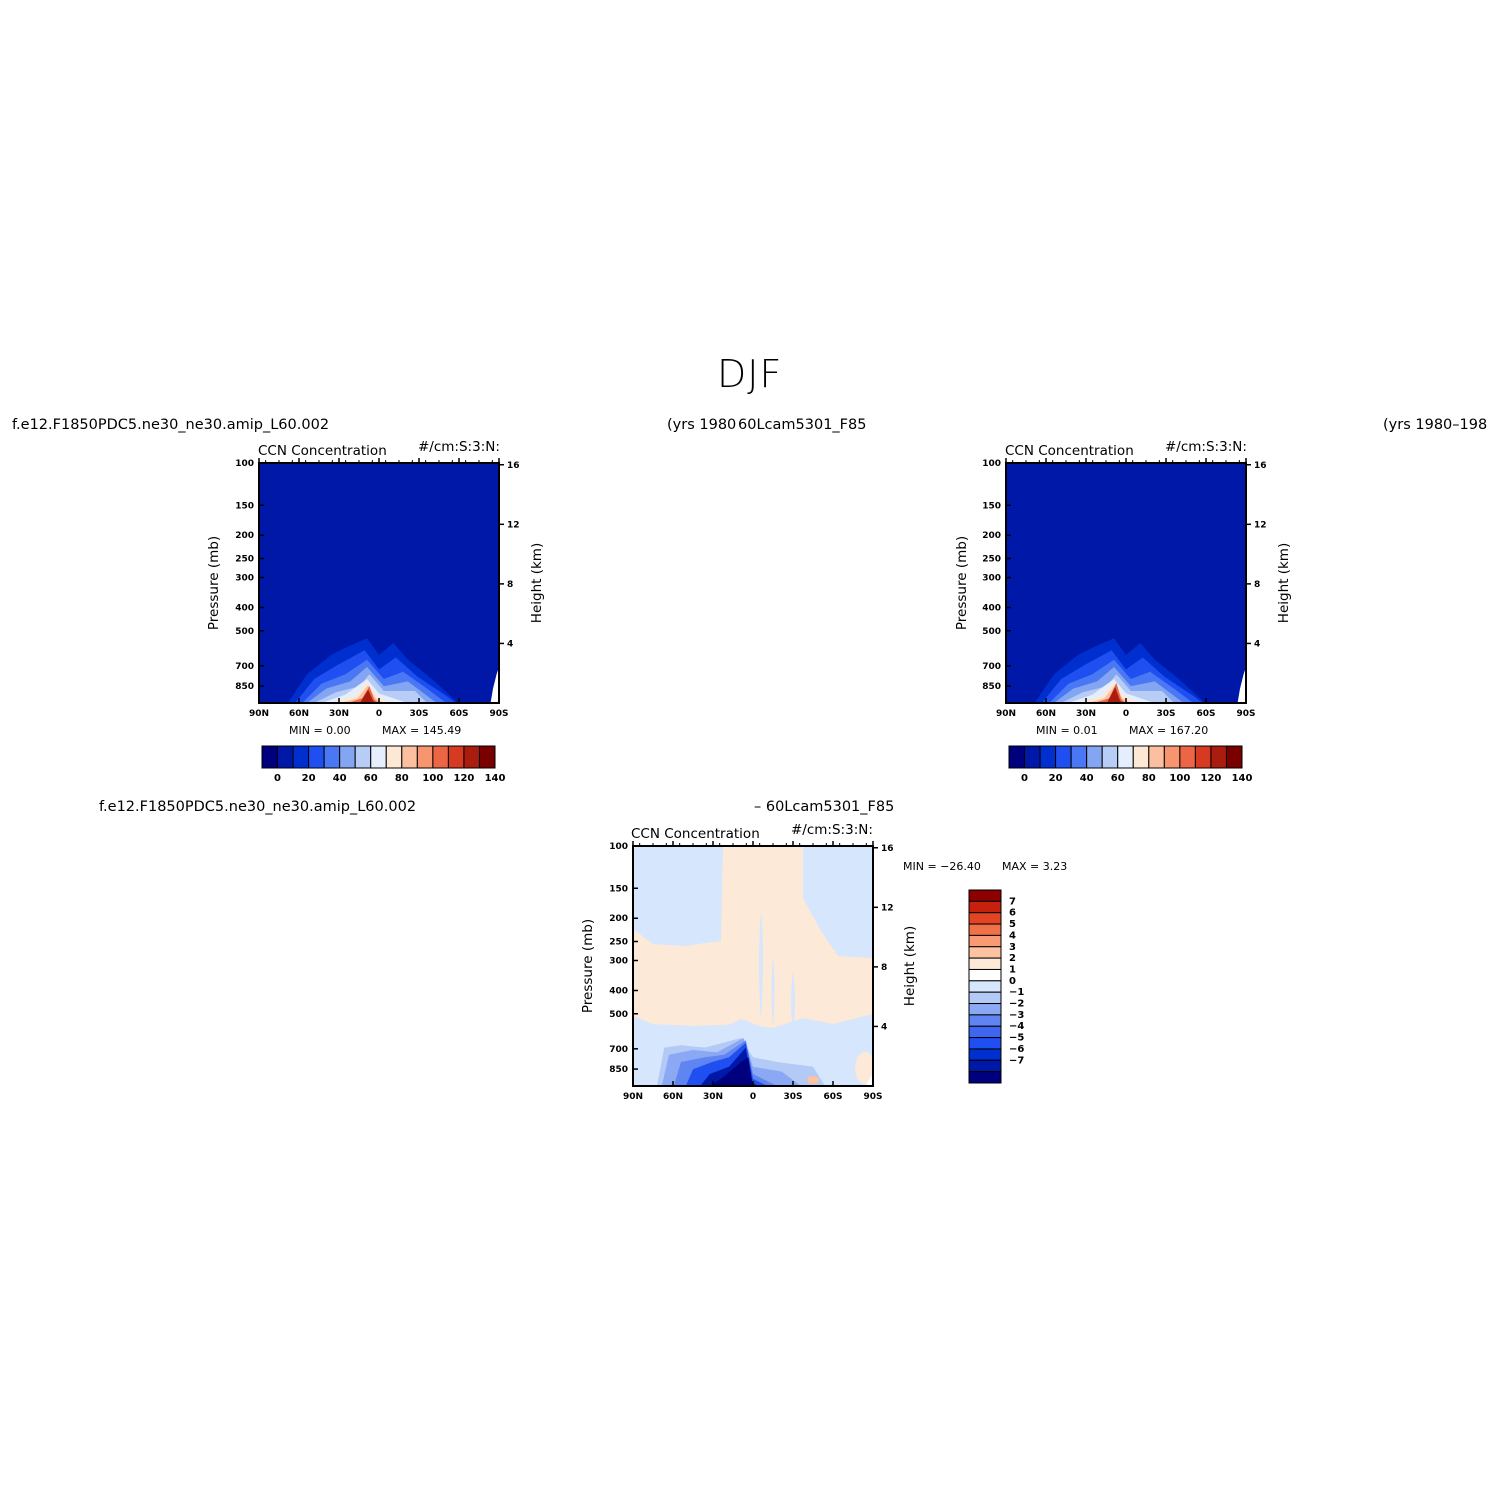 This screenshot has height=1509, width=1506. What do you see at coordinates (258, 807) in the screenshot?
I see `diff-label-a: f.e12.F1850PDC5.ne30_ne30.amip_L60.002` at bounding box center [258, 807].